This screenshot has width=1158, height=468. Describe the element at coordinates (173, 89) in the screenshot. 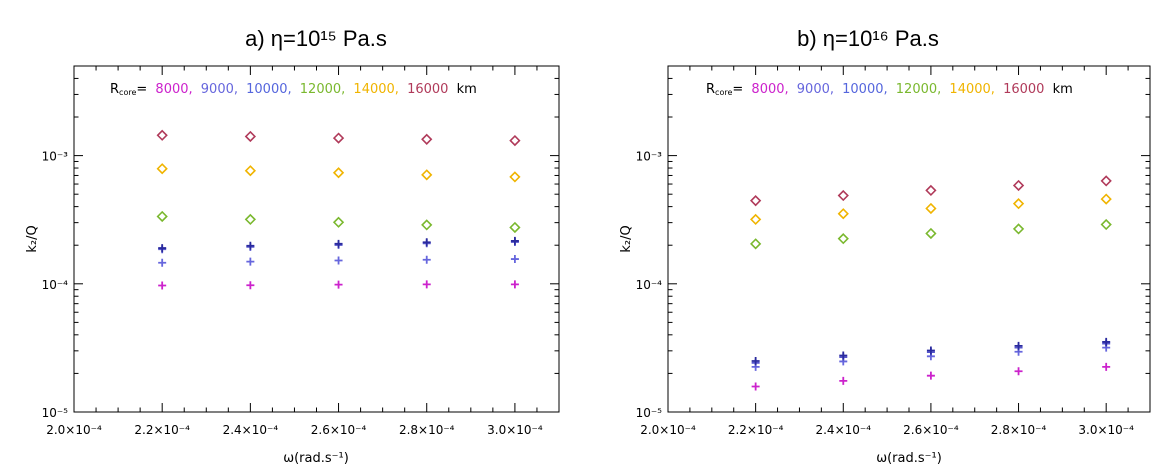

I see `panel-a-legend-entry-8000: 8000,` at that location.